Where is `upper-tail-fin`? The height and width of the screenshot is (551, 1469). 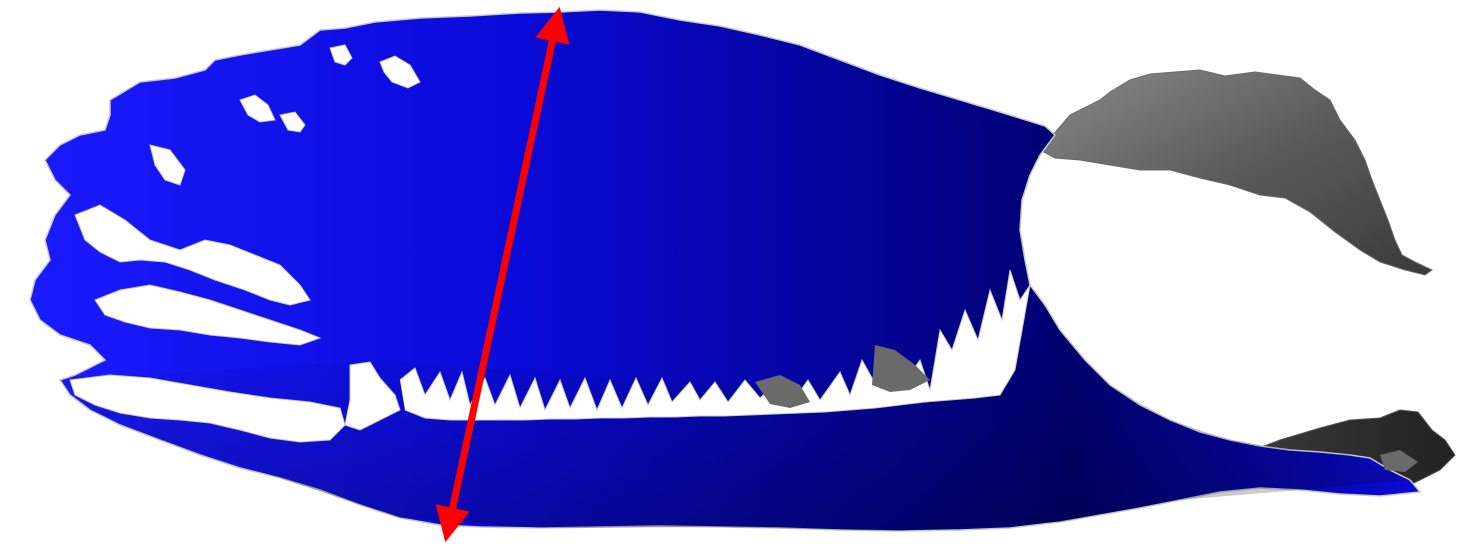 upper-tail-fin is located at coordinates (1236, 172).